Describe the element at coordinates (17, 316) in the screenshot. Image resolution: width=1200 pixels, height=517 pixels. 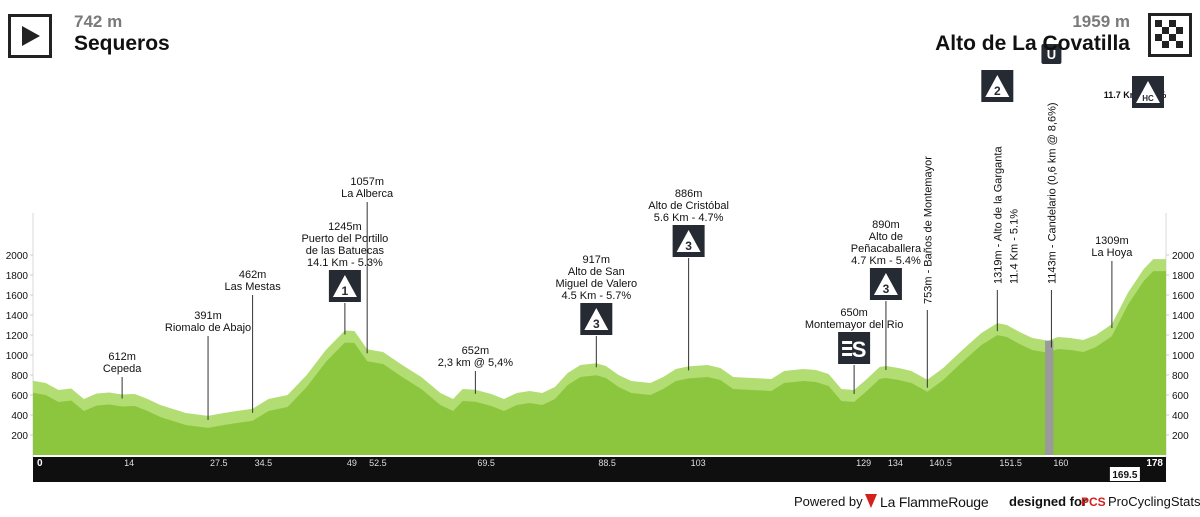
I see `y-tick-label-left: 1400` at that location.